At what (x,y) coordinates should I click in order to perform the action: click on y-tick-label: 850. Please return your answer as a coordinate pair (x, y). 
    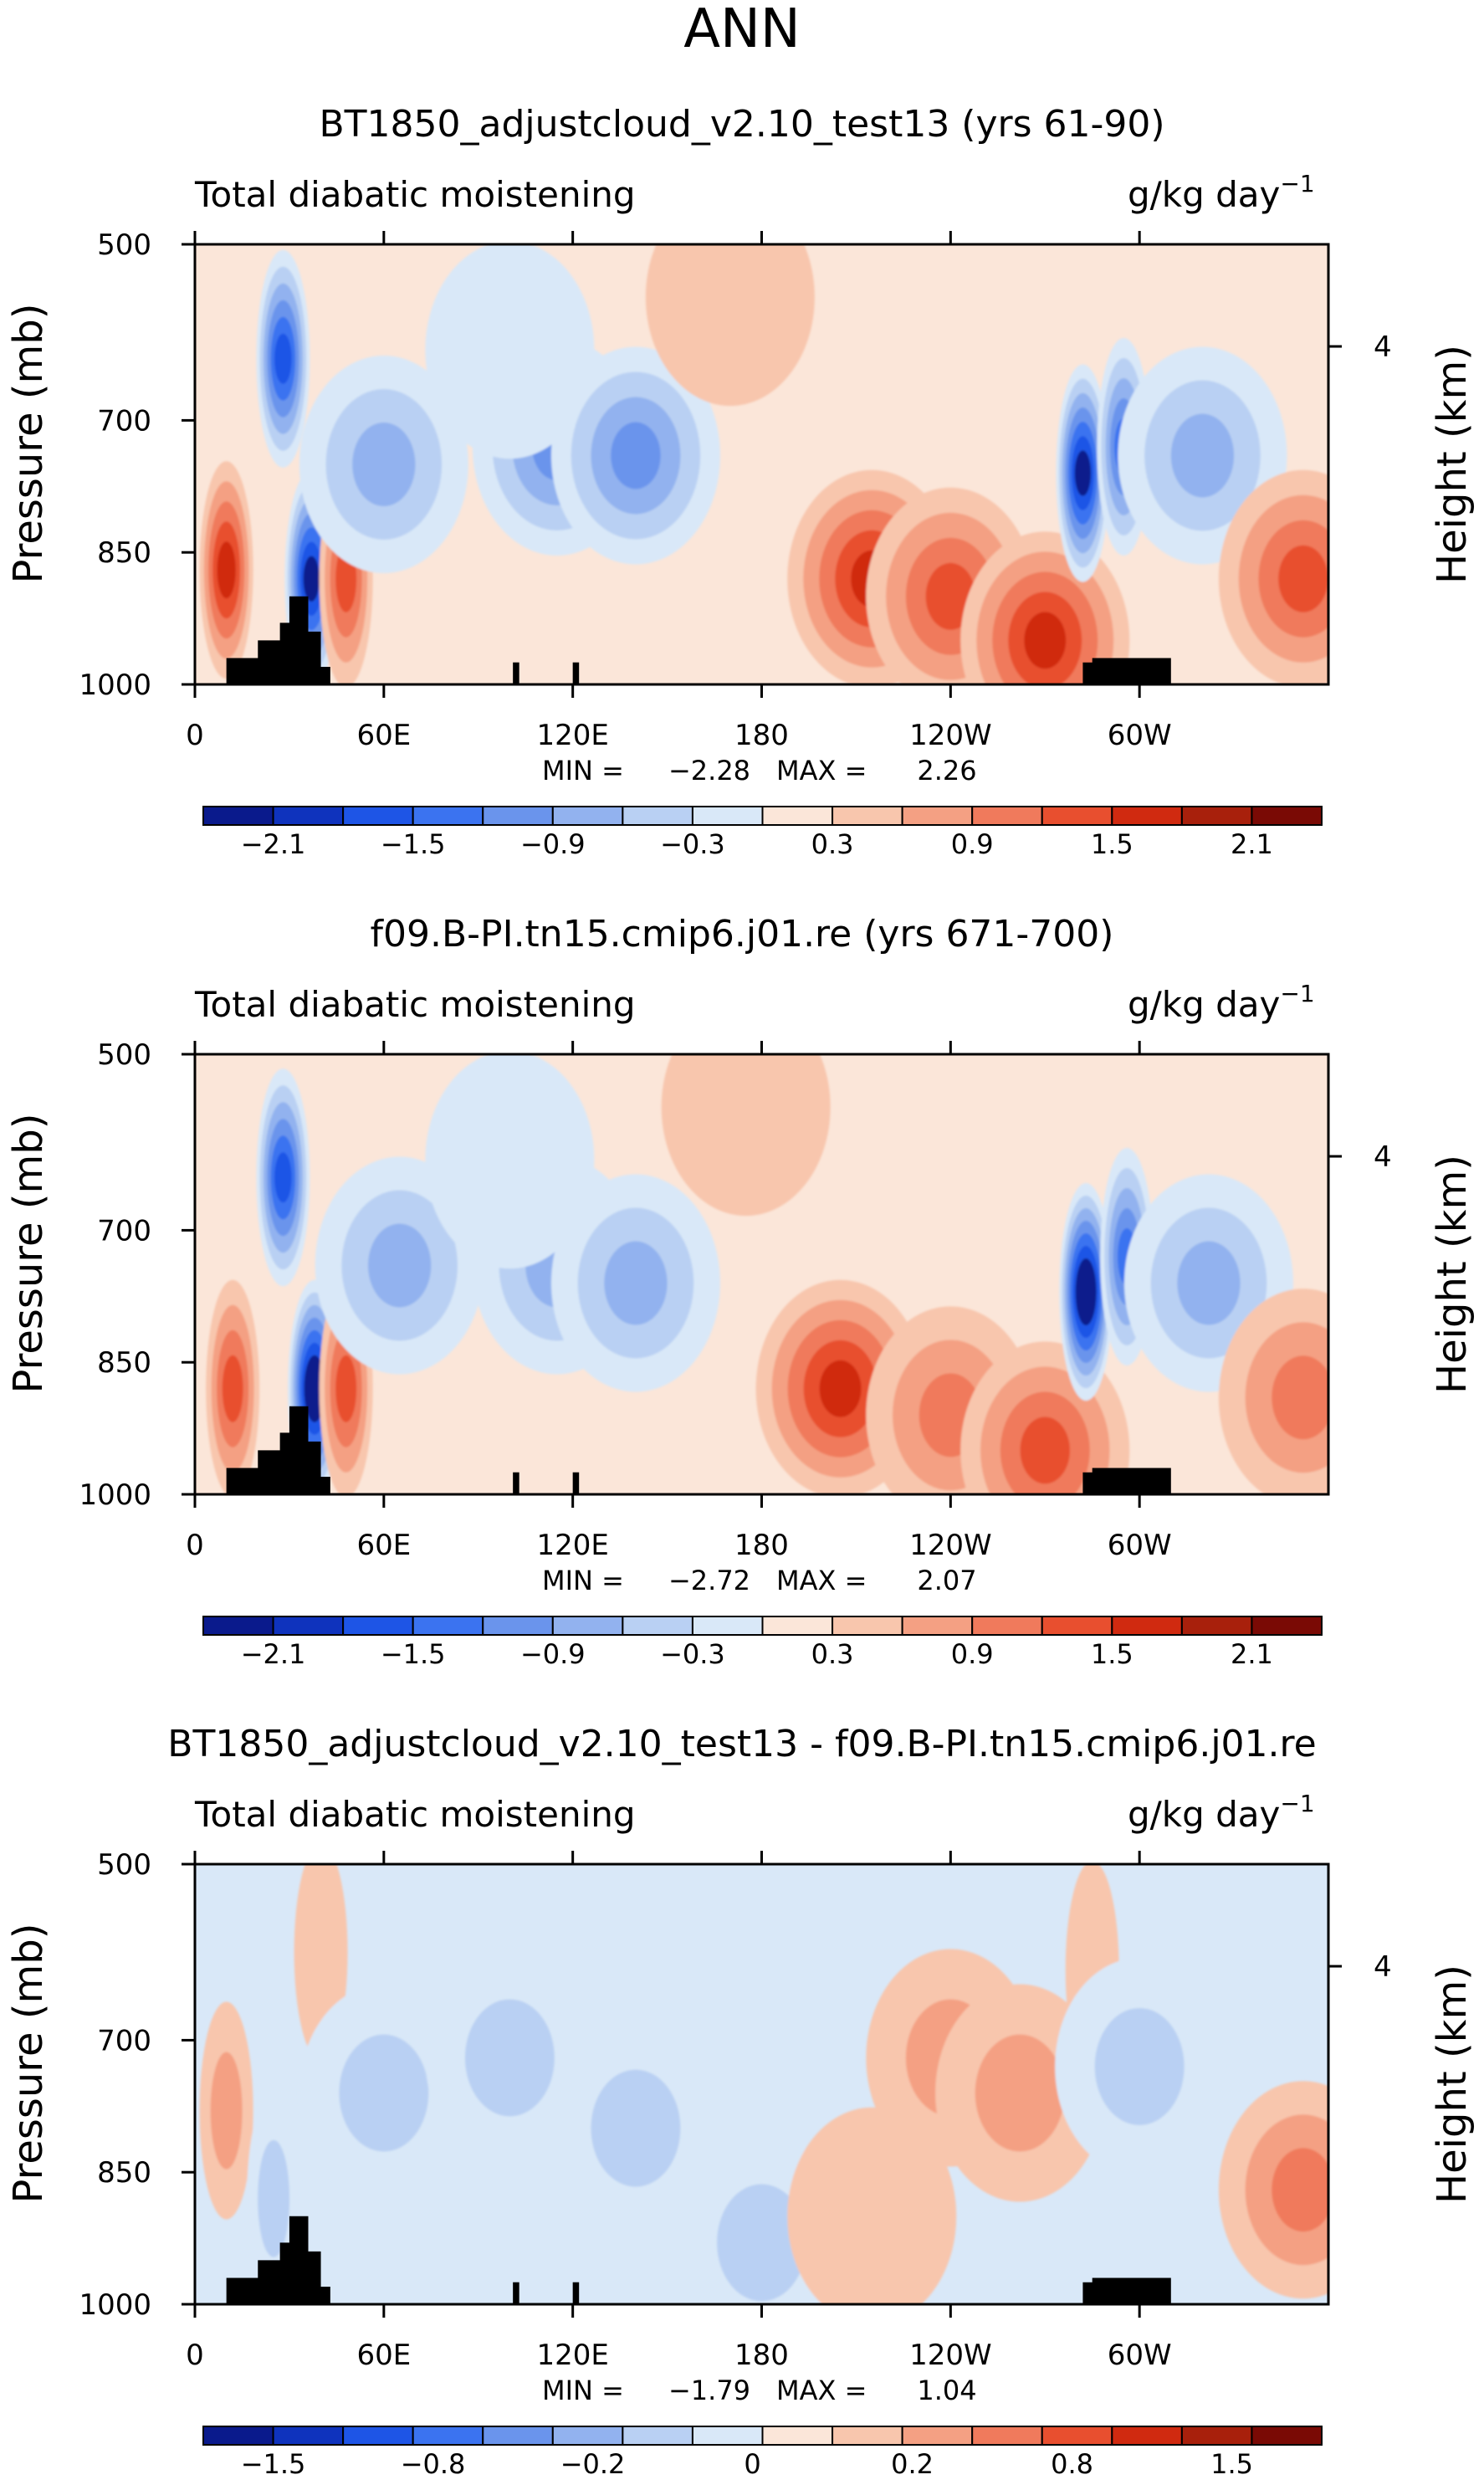
    Looking at the image, I should click on (124, 1363).